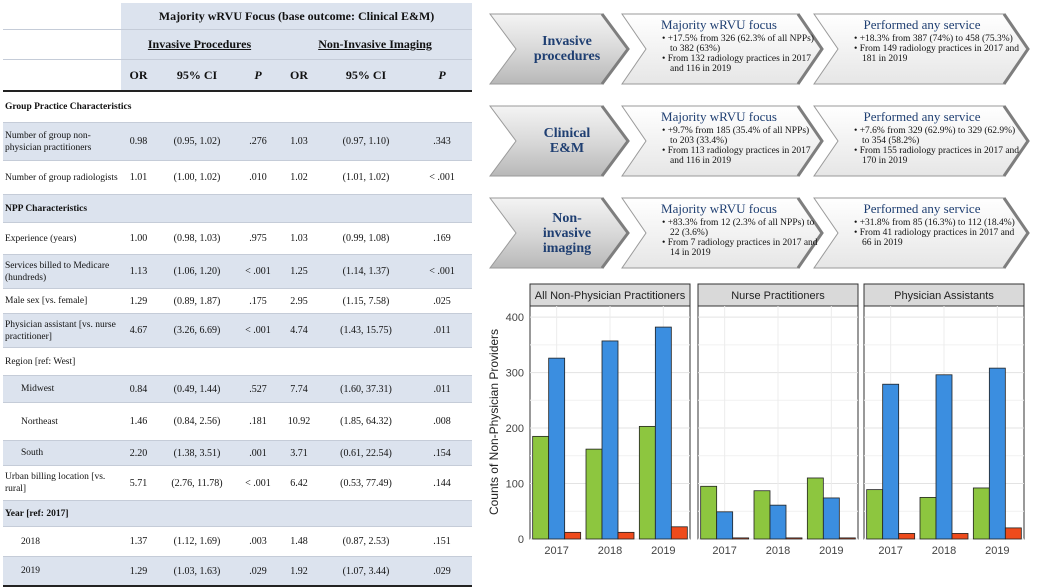  What do you see at coordinates (299, 571) in the screenshot?
I see `or-noninvasive: 1.92` at bounding box center [299, 571].